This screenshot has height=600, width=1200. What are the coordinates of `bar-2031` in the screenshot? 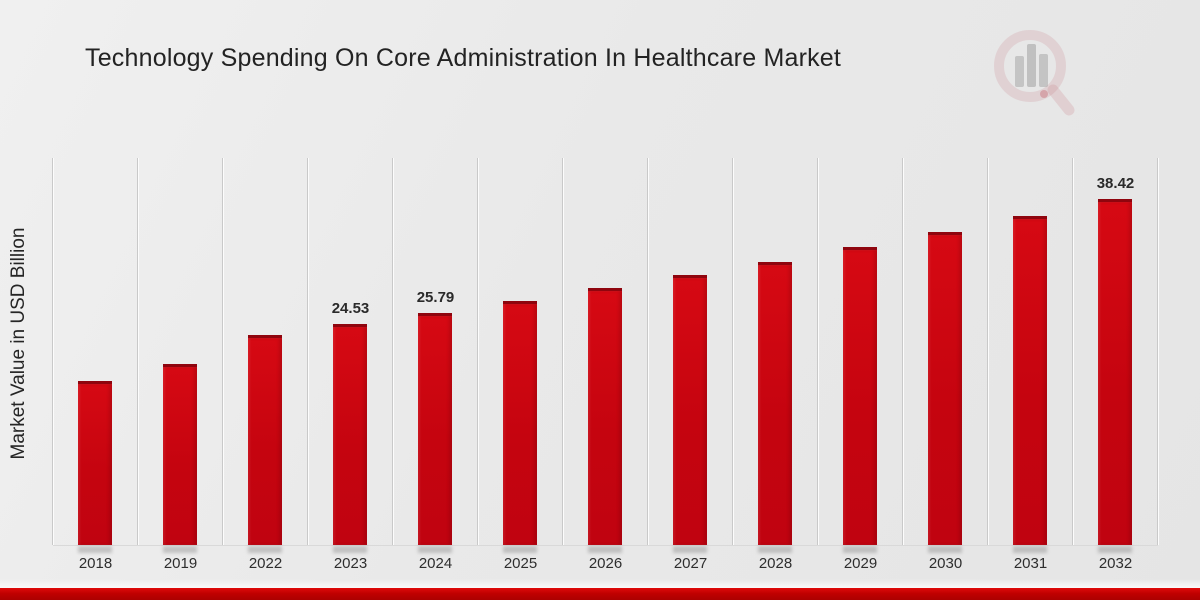 It's located at (1030, 380).